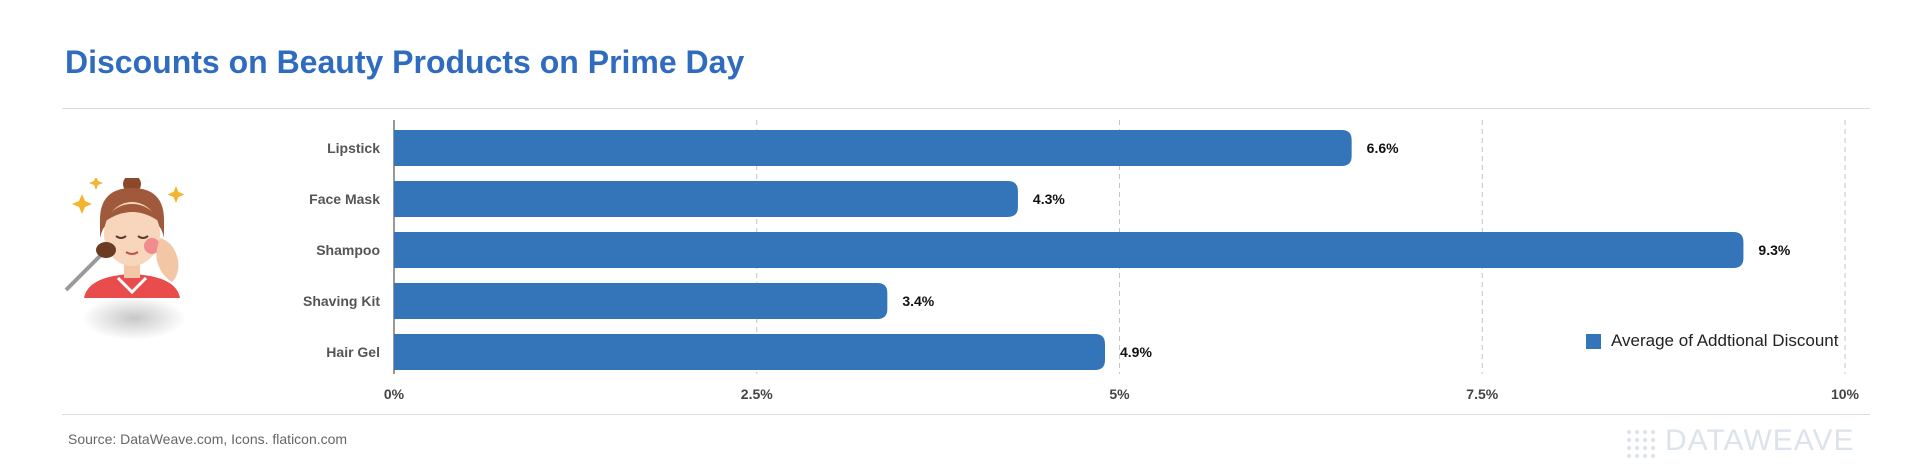 The width and height of the screenshot is (1920, 473). What do you see at coordinates (1641, 444) in the screenshot?
I see `logo-dots-icon` at bounding box center [1641, 444].